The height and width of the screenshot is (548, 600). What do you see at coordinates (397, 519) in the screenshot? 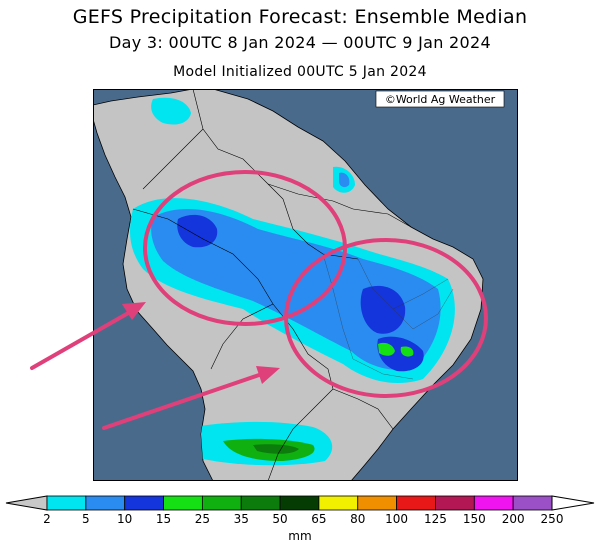
I see `colorbar-tick-label: 100` at bounding box center [397, 519].